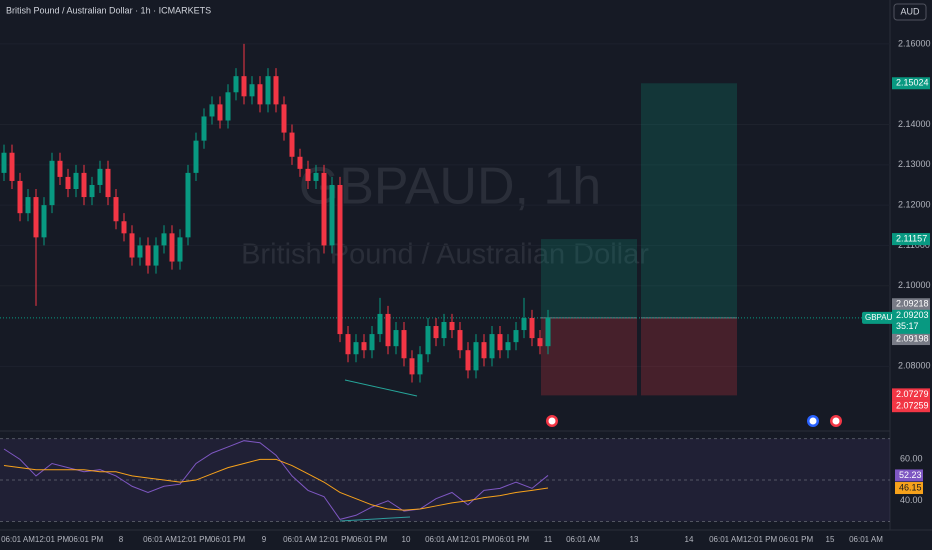 This screenshot has height=550, width=932. I want to click on trend-line, so click(381, 388).